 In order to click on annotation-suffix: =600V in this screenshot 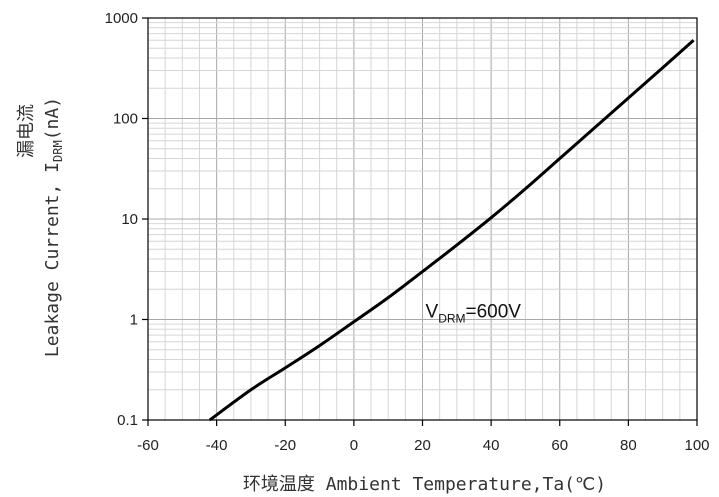, I will do `click(494, 312)`.